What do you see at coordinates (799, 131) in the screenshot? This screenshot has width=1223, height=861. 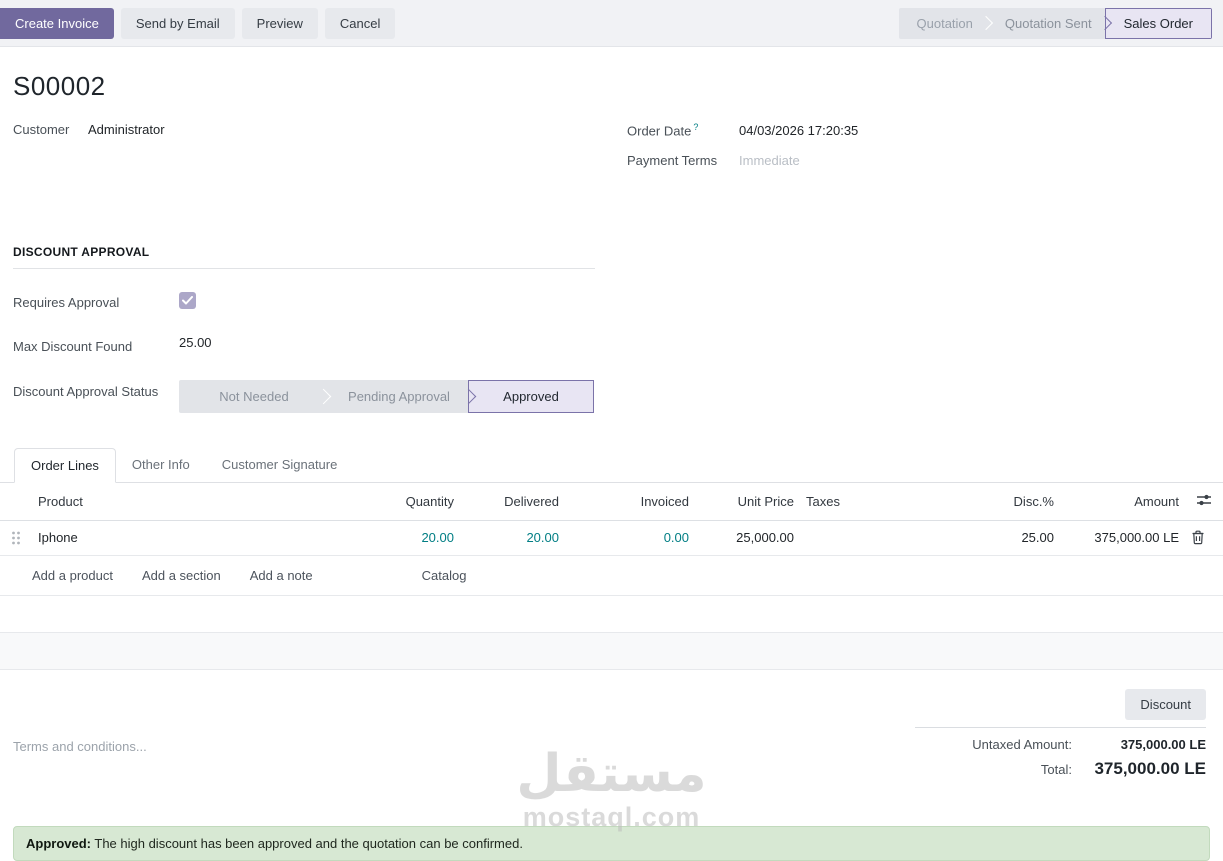 I see `order-date-value: 04/03/2026 17:20:35` at bounding box center [799, 131].